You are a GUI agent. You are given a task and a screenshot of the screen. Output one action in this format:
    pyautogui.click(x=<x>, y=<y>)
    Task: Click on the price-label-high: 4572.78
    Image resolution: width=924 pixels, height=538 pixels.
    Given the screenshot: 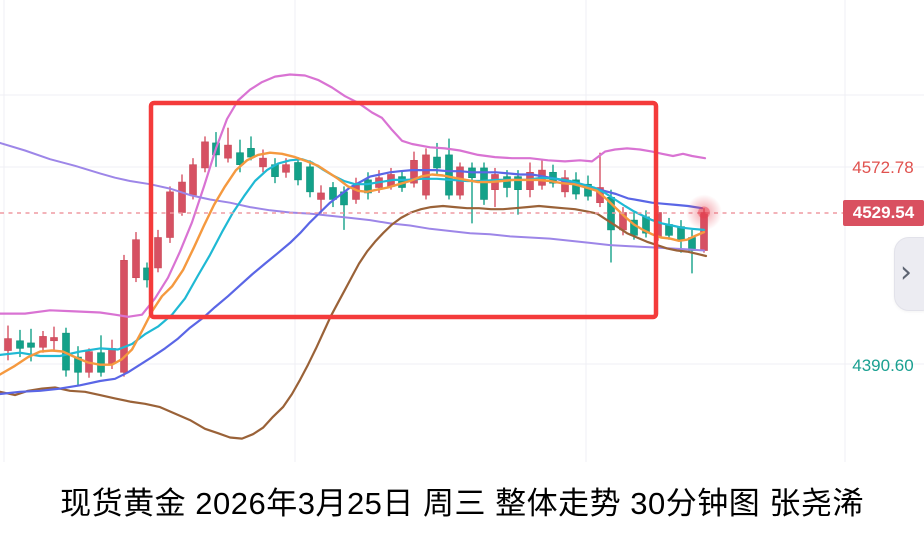 What is the action you would take?
    pyautogui.click(x=883, y=167)
    